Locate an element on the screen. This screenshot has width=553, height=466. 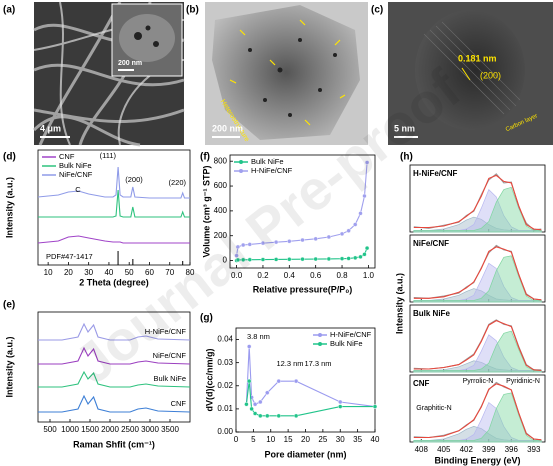
y-tick-label: 0.00 is located at coordinates (225, 431).